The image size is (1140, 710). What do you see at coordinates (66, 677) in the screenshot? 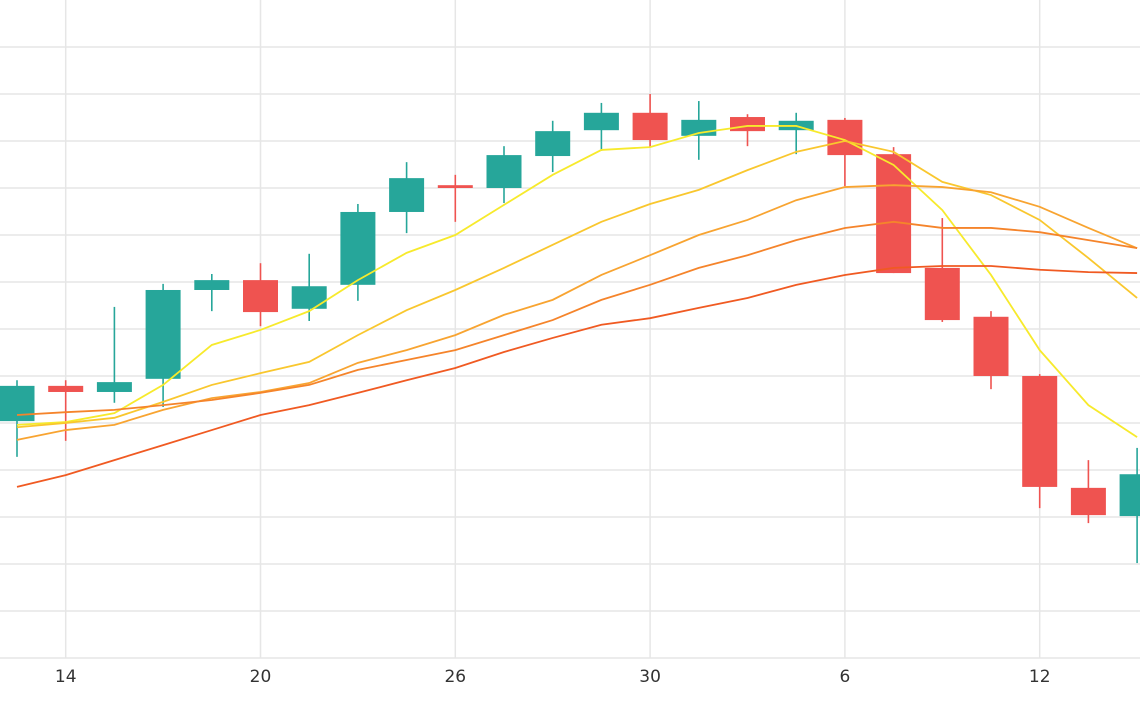
I see `x-tick-label: 14` at bounding box center [66, 677].